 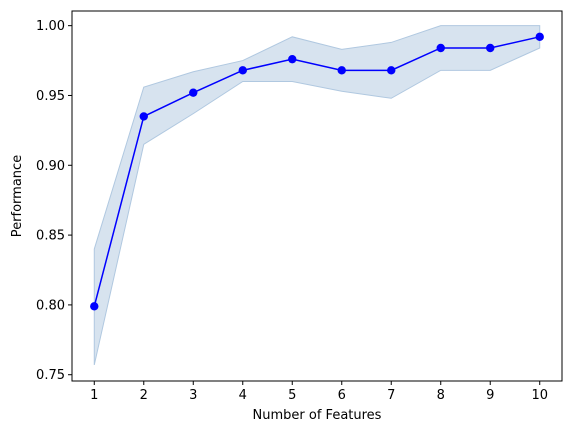 I want to click on x-tick-label: 3, so click(x=193, y=395).